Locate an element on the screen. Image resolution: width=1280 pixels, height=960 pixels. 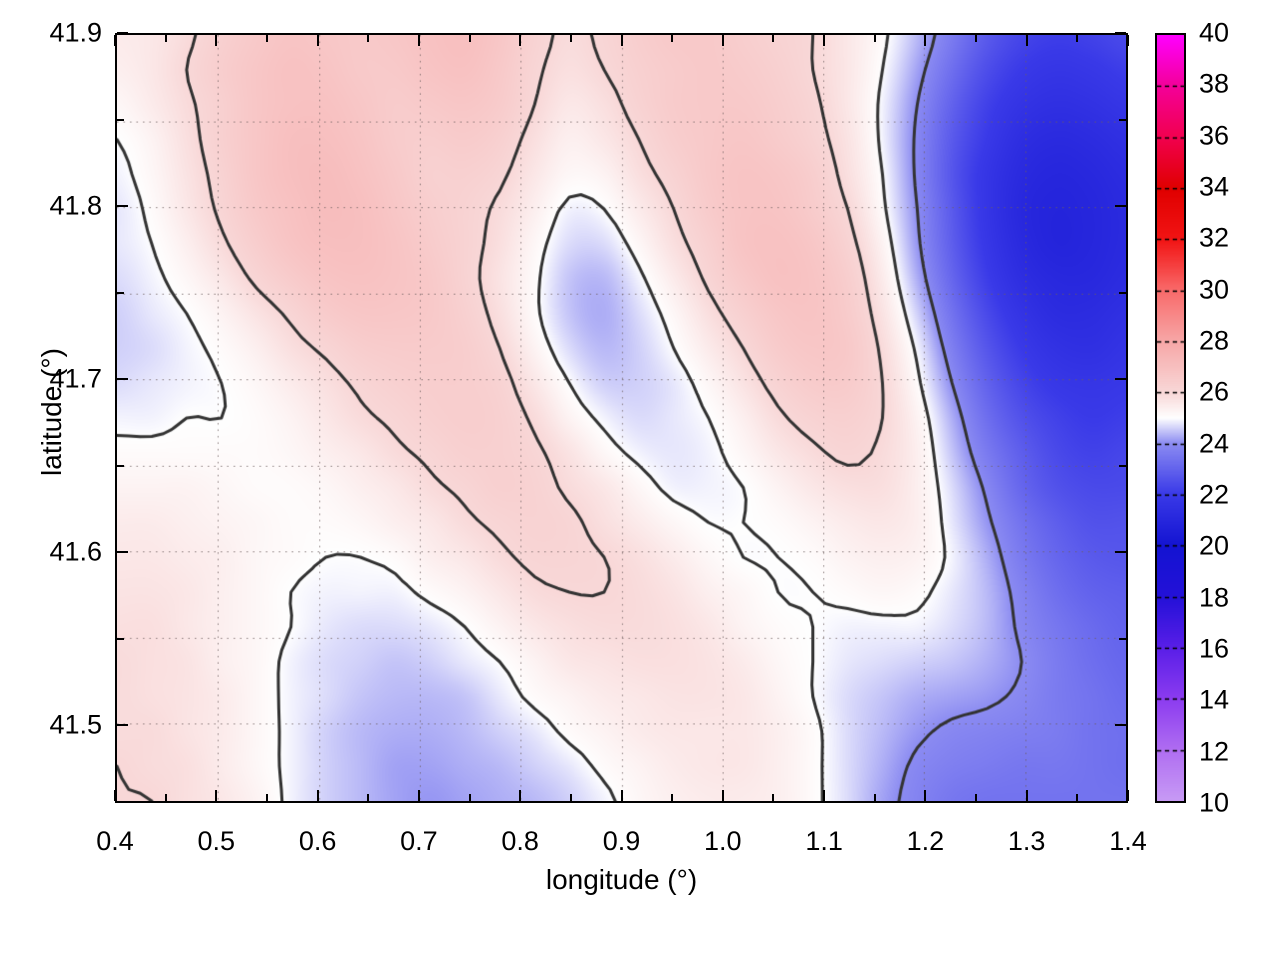
colorbar-tick-label: 22 is located at coordinates (1214, 494).